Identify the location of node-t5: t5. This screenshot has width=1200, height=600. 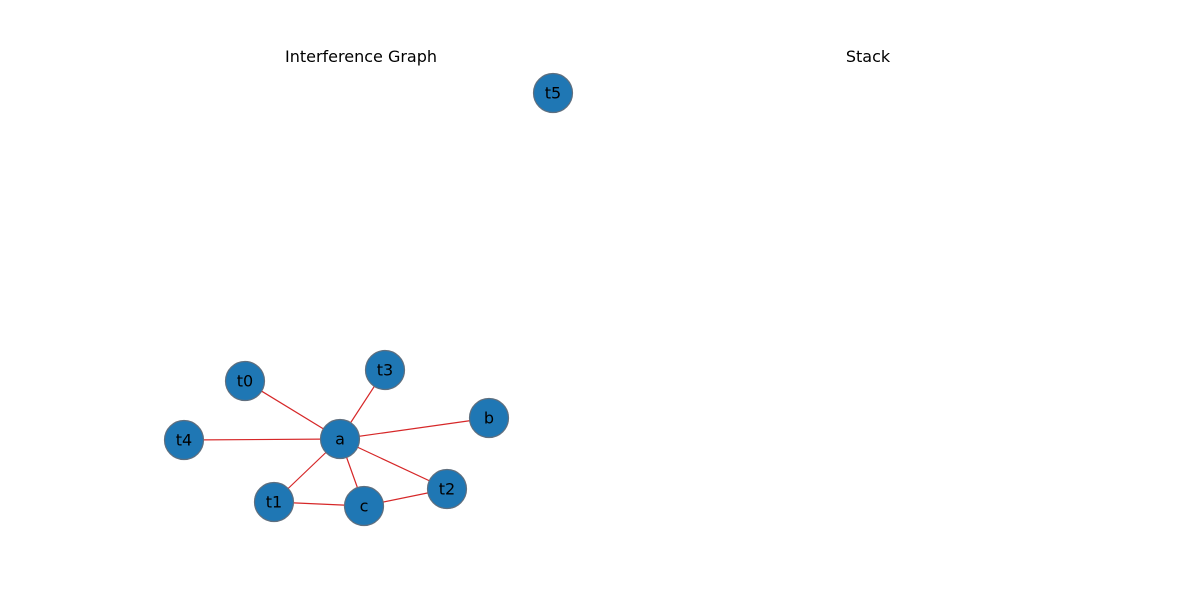
(553, 93).